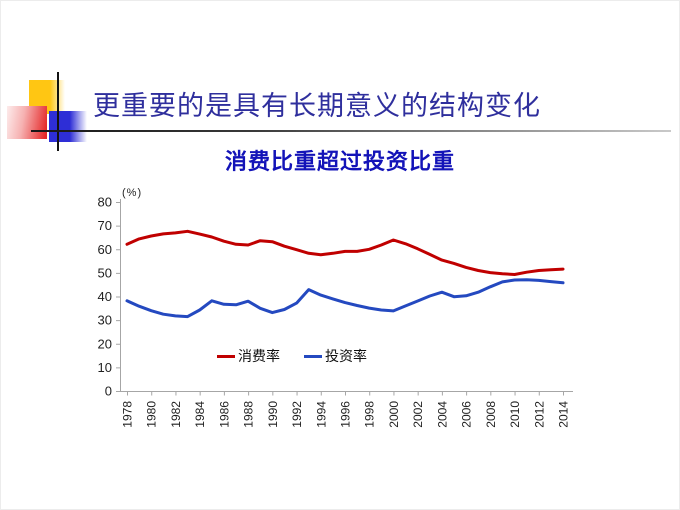 The height and width of the screenshot is (510, 680). What do you see at coordinates (351, 131) in the screenshot?
I see `title-underline` at bounding box center [351, 131].